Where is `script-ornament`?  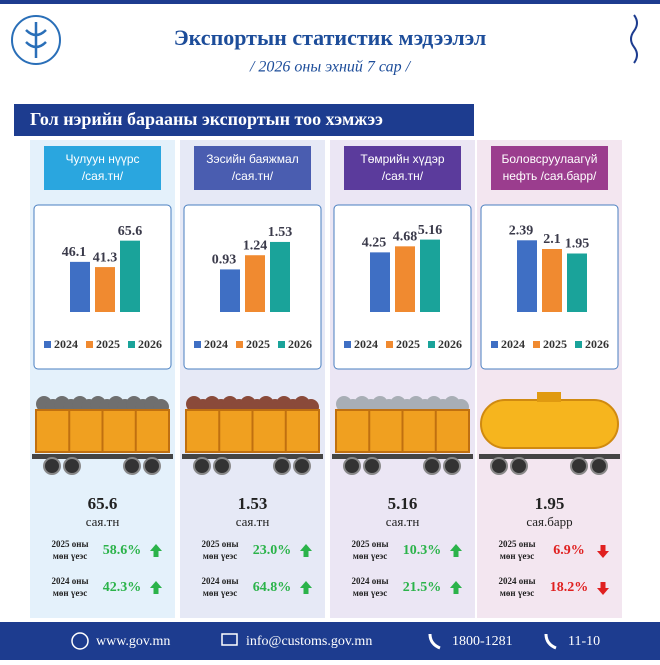 script-ornament is located at coordinates (634, 39).